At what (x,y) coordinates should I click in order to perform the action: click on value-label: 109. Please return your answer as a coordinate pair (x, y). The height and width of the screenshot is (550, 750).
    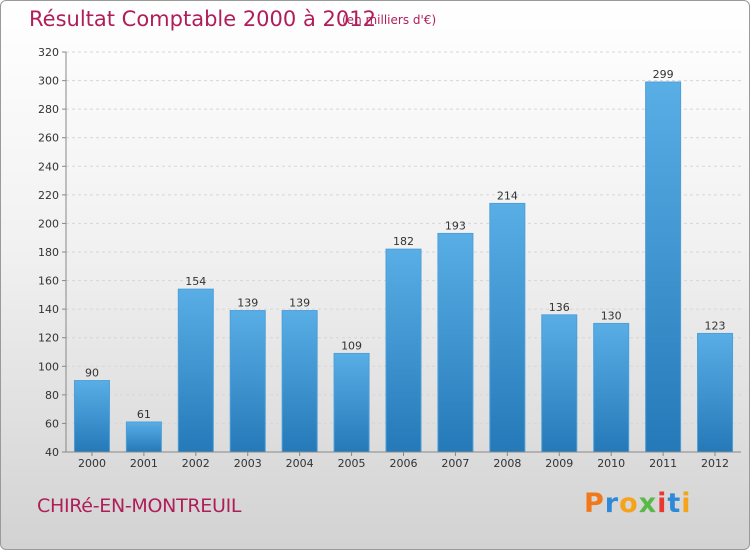
    Looking at the image, I should click on (351, 345).